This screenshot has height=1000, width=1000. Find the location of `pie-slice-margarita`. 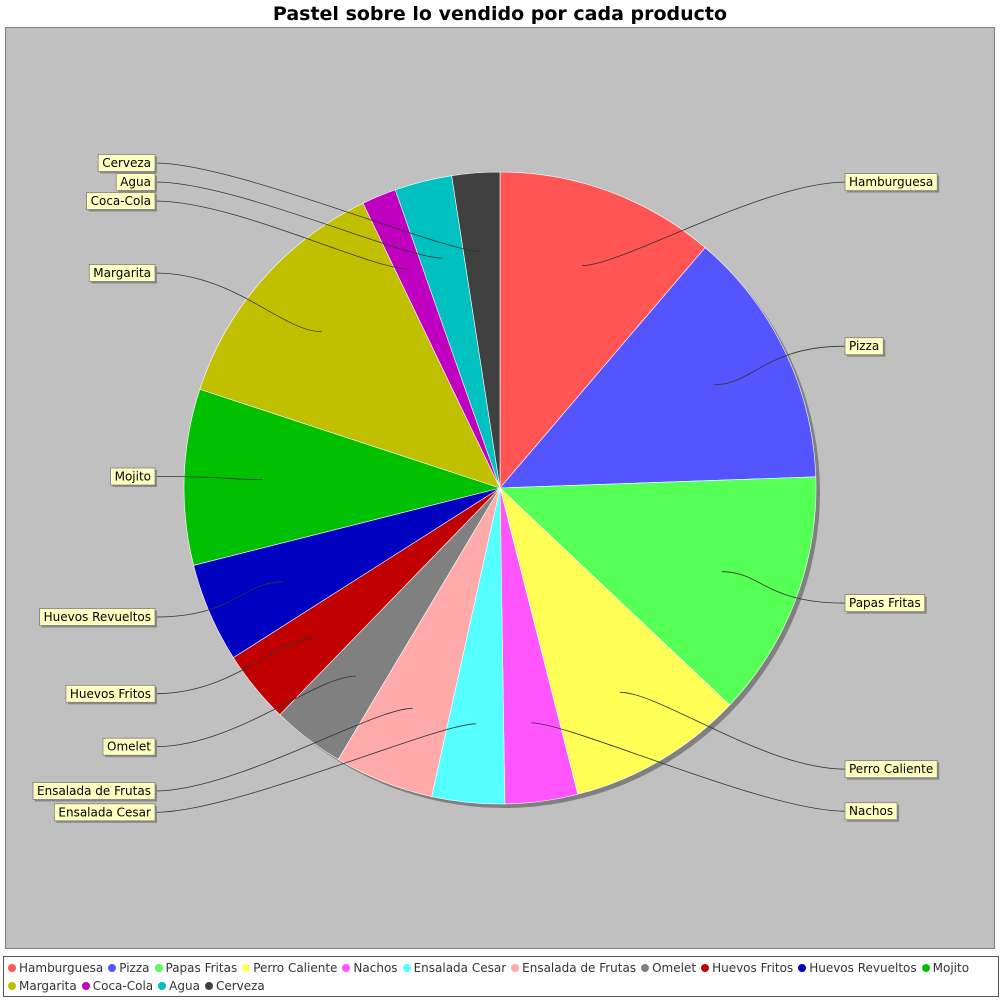

pie-slice-margarita is located at coordinates (350, 345).